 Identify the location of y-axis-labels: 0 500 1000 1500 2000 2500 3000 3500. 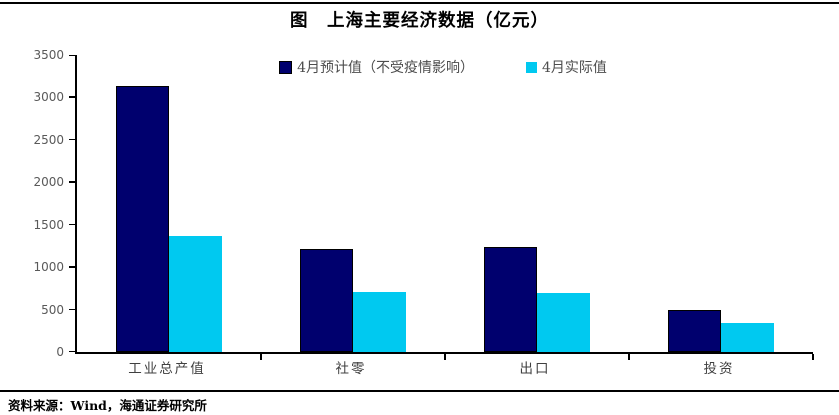
(32, 203).